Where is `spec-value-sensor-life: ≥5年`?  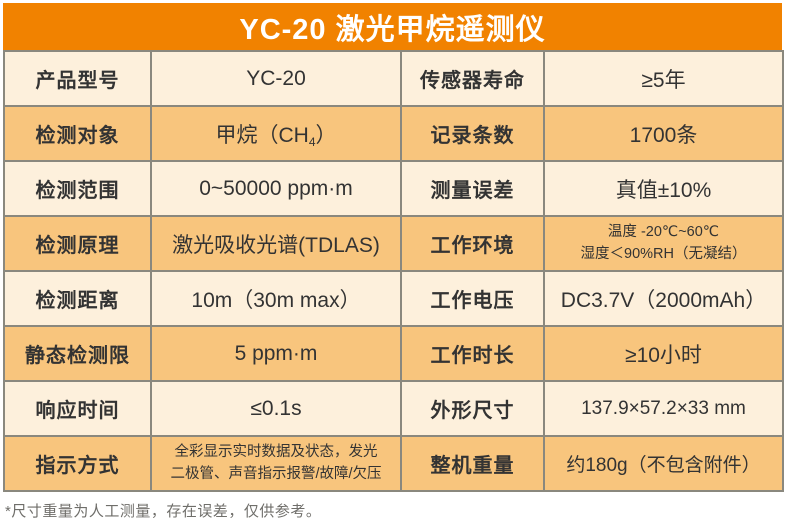 spec-value-sensor-life: ≥5年 is located at coordinates (663, 78).